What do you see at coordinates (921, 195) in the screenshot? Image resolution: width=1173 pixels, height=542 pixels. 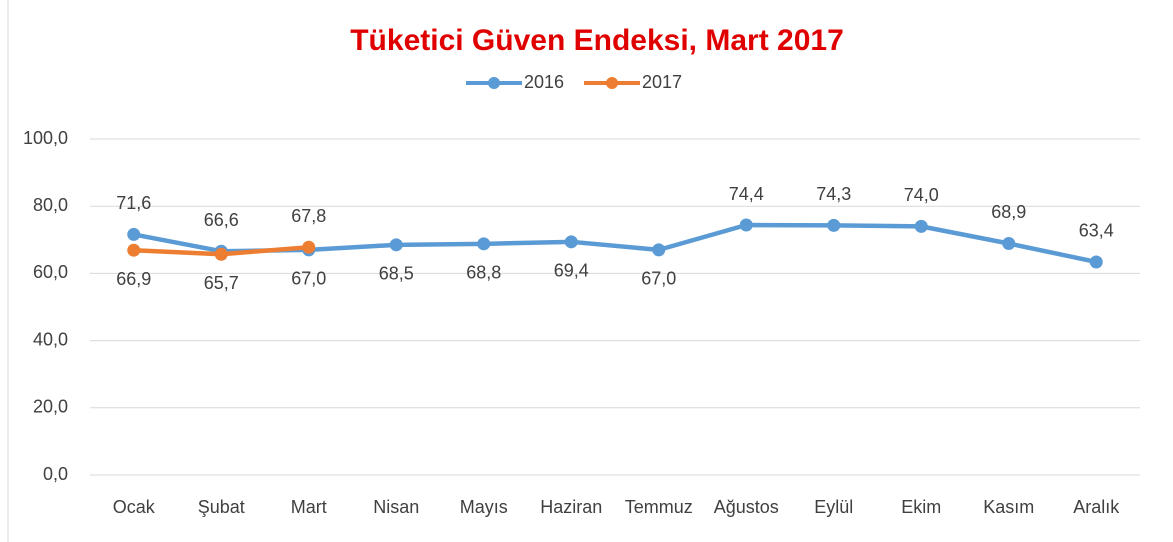 I see `data-label: 74,0` at bounding box center [921, 195].